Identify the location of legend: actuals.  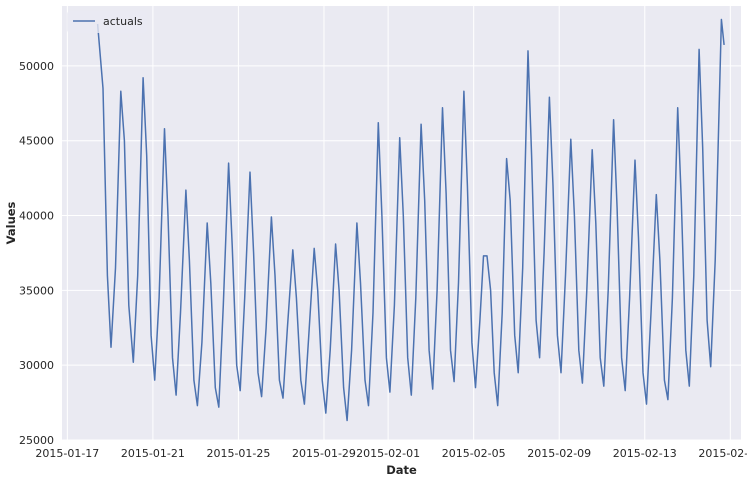
(107, 22).